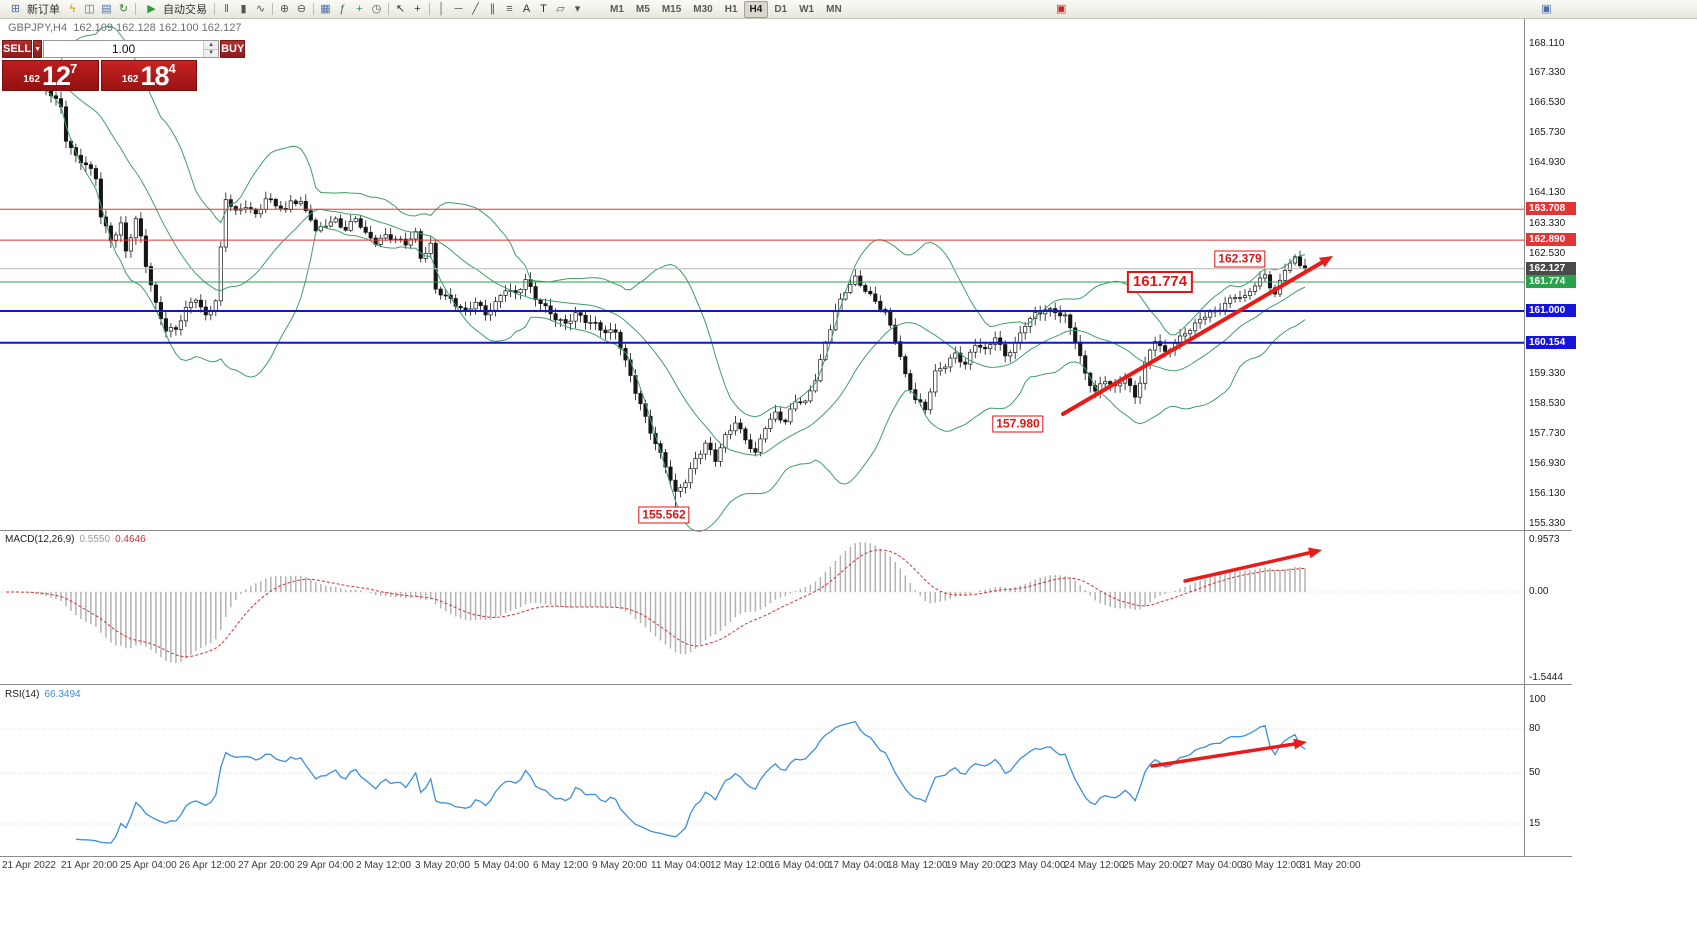 This screenshot has width=1697, height=940. I want to click on axis-label: 159.330, so click(1547, 373).